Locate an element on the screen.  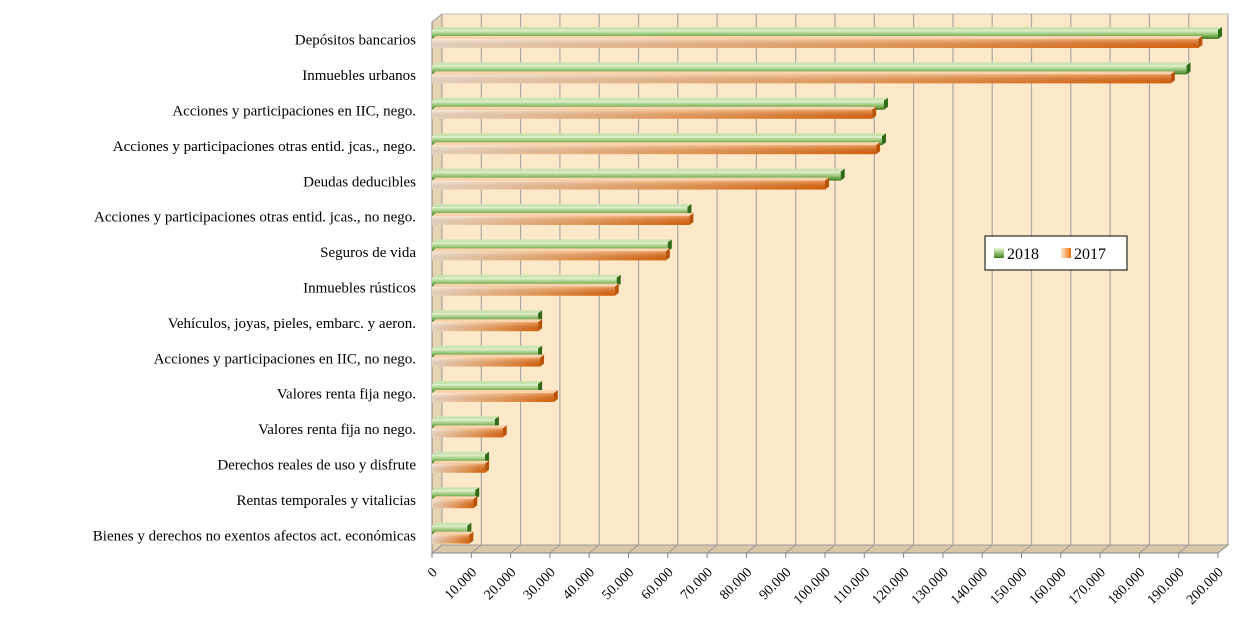
x-tick-label: 90.000 is located at coordinates (776, 584).